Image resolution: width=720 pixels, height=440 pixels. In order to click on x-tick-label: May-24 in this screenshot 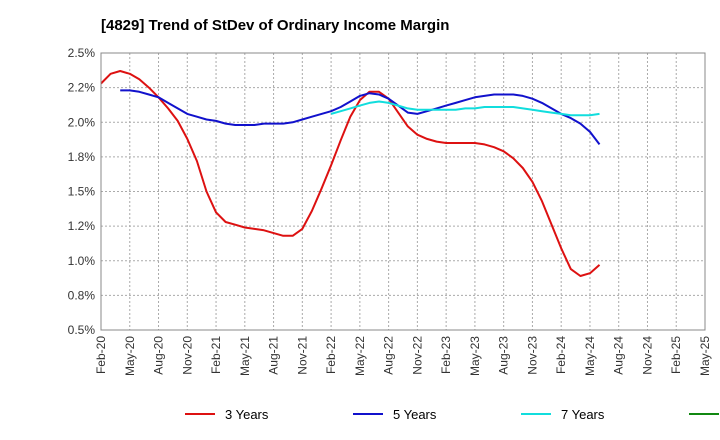, I will do `click(590, 356)`.